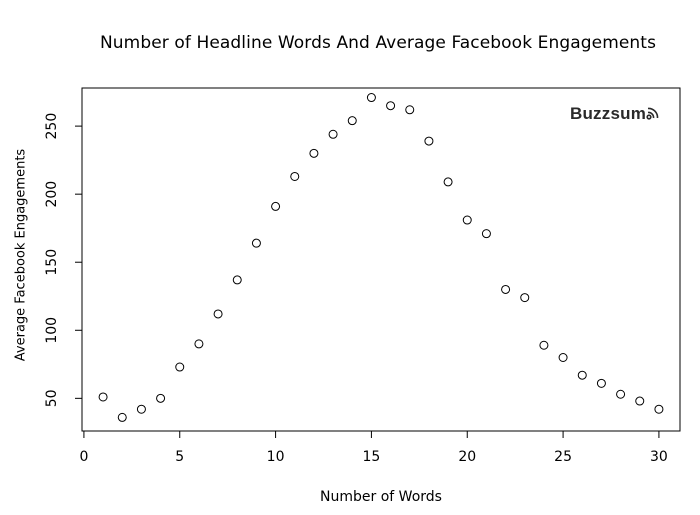  Describe the element at coordinates (373, 448) in the screenshot. I see `x-axis: 0 5 10 15 20 25 30` at that location.